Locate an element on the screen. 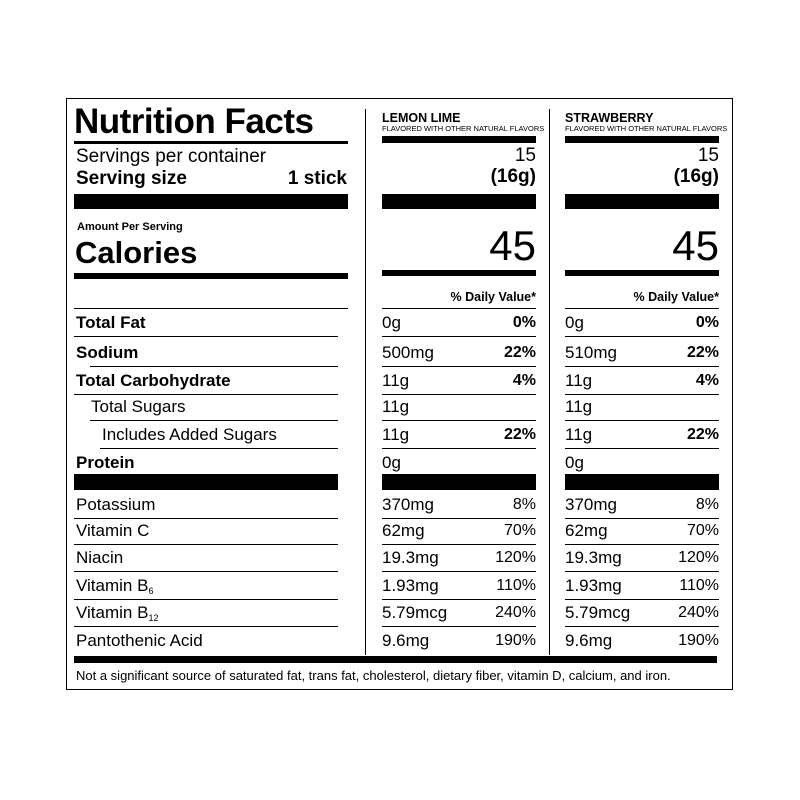 The width and height of the screenshot is (800, 800). nutrient-name: Pantothenic Acid is located at coordinates (139, 640).